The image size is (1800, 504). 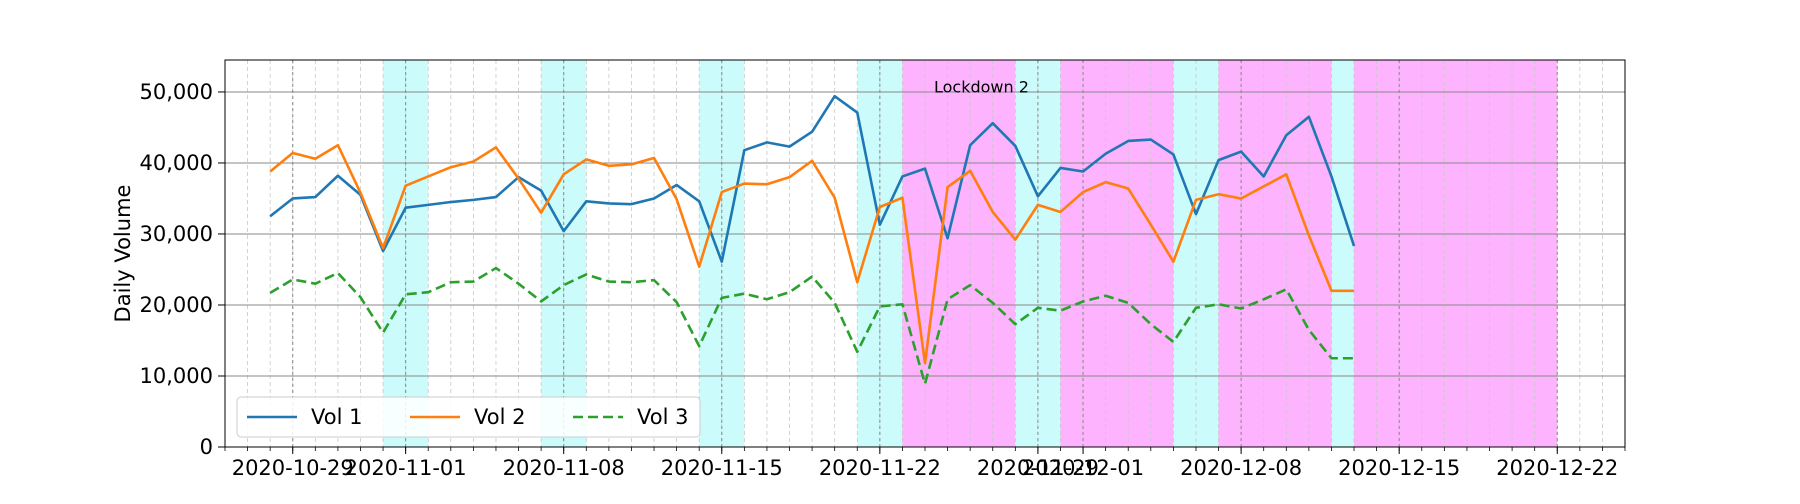 I want to click on x-tick-label: 2020-11-22, so click(x=880, y=468).